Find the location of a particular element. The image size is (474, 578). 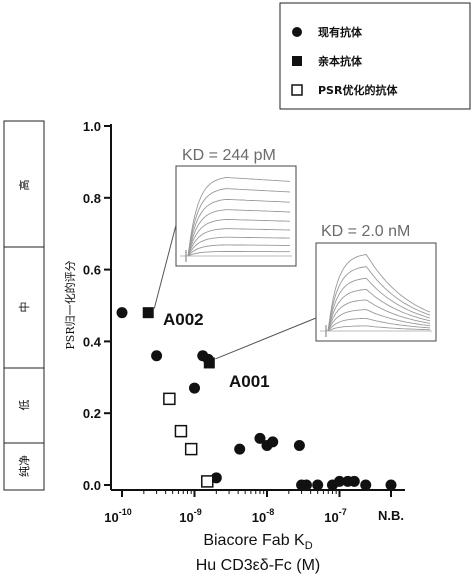

y-tick-label: 1.0 is located at coordinates (92, 126).